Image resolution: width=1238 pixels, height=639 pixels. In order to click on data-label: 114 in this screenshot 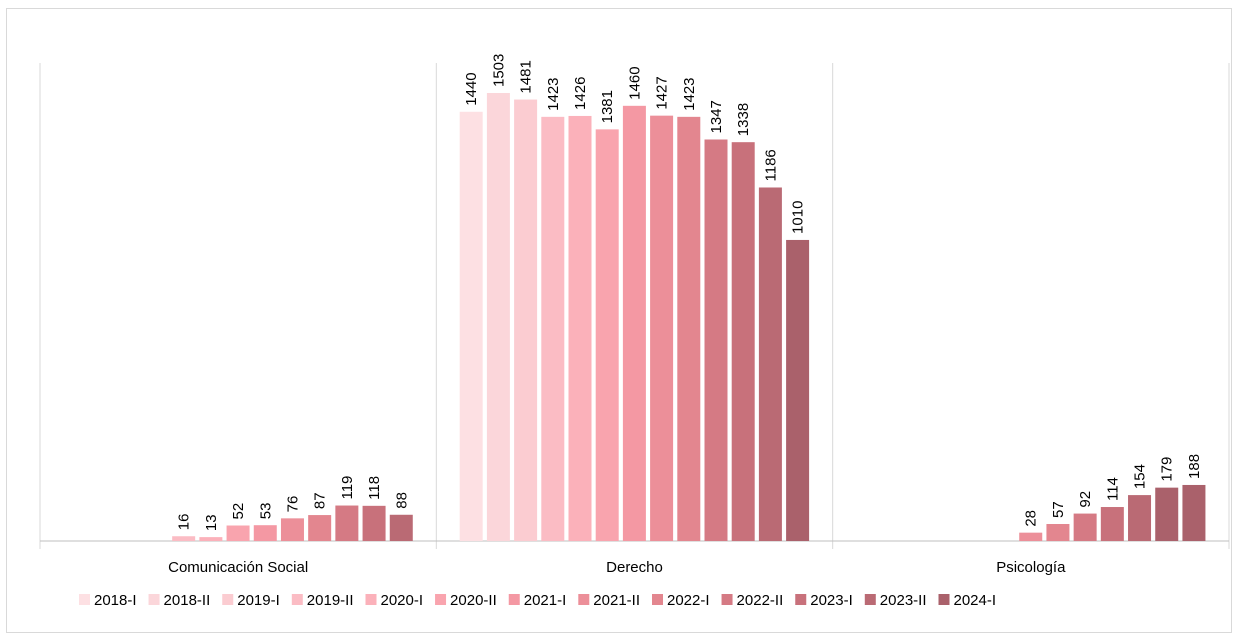, I will do `click(1112, 489)`.